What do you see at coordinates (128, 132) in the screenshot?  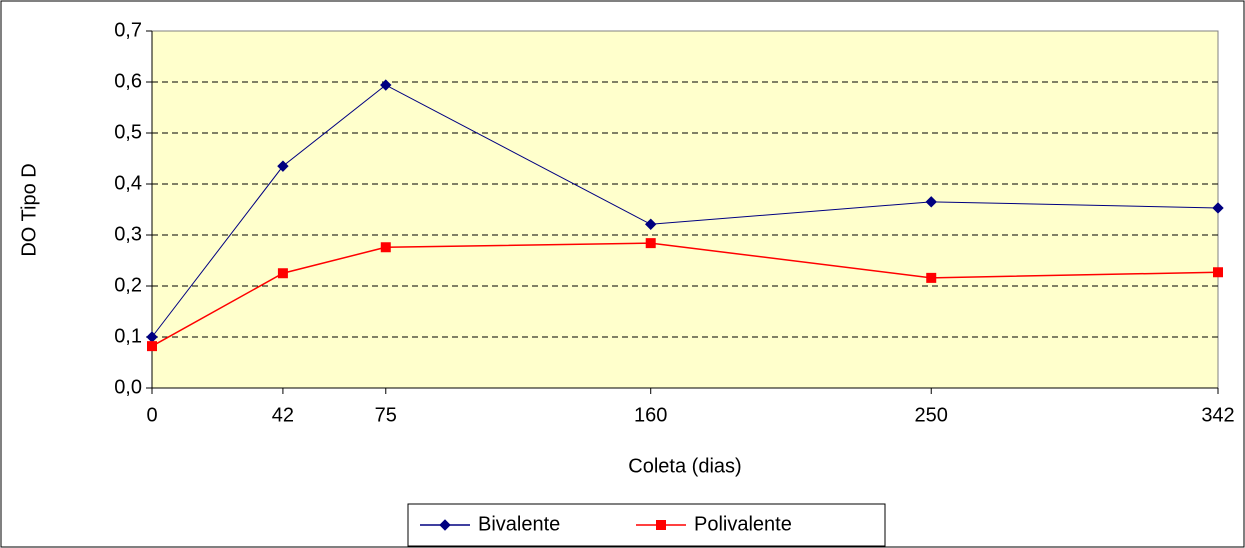 I see `y-tick-label: 0,5` at bounding box center [128, 132].